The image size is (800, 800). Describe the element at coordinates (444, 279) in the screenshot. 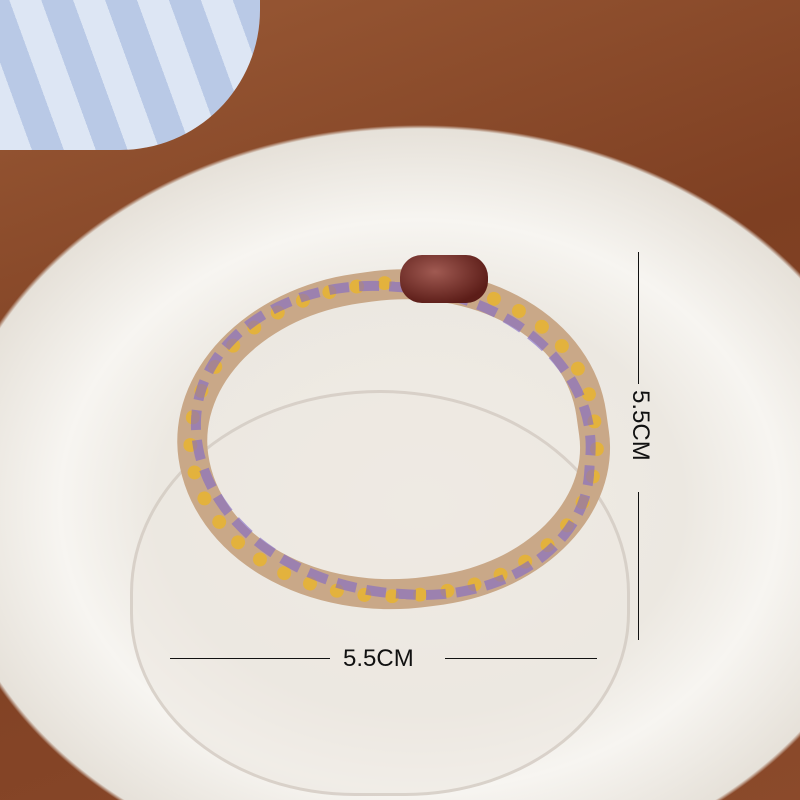

I see `brown-bead` at that location.